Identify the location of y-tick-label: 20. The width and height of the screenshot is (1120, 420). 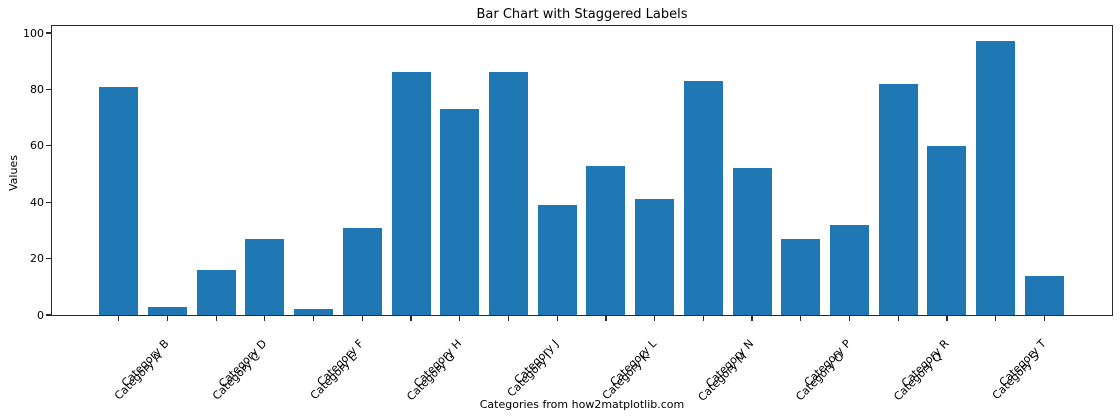
(37, 259).